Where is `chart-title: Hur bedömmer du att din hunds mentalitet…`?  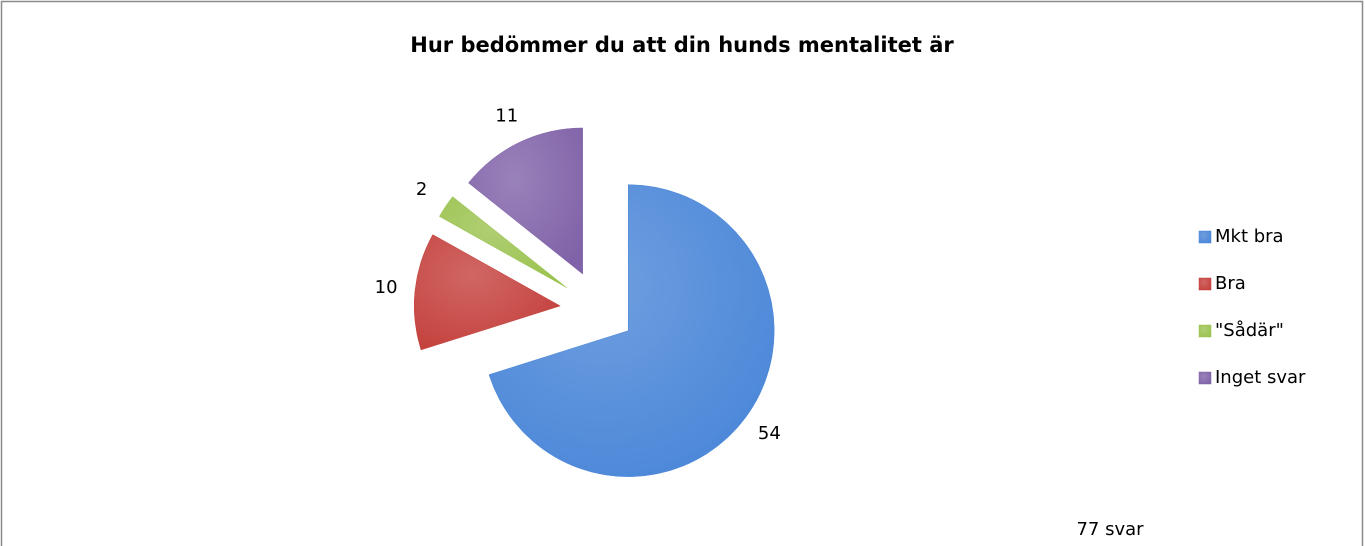
chart-title: Hur bedömmer du att din hunds mentalitet… is located at coordinates (682, 45).